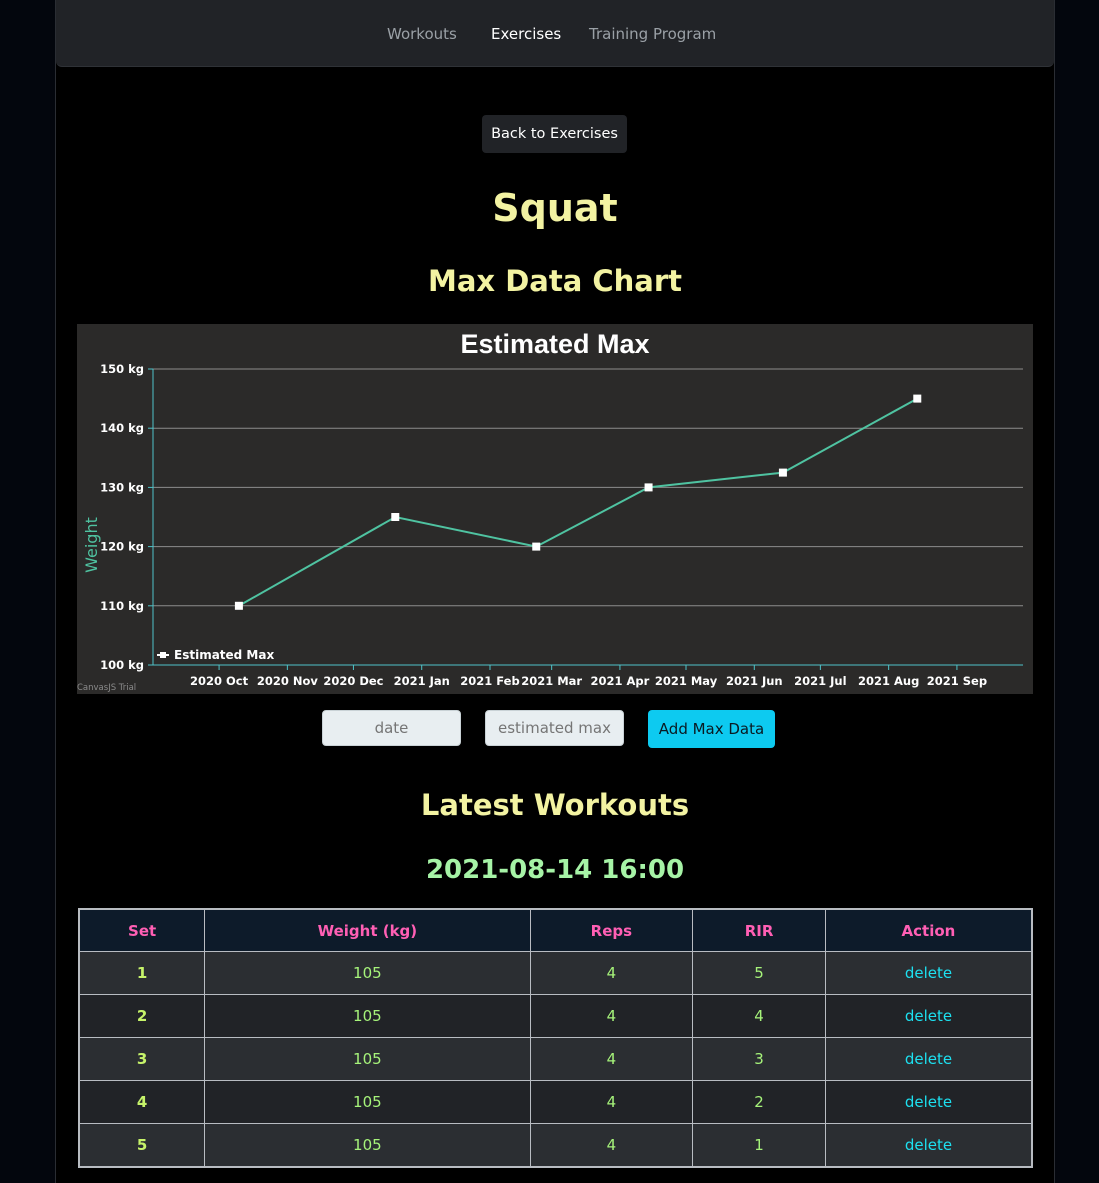 Image resolution: width=1099 pixels, height=1183 pixels. What do you see at coordinates (928, 930) in the screenshot?
I see `col-header-action: Action` at bounding box center [928, 930].